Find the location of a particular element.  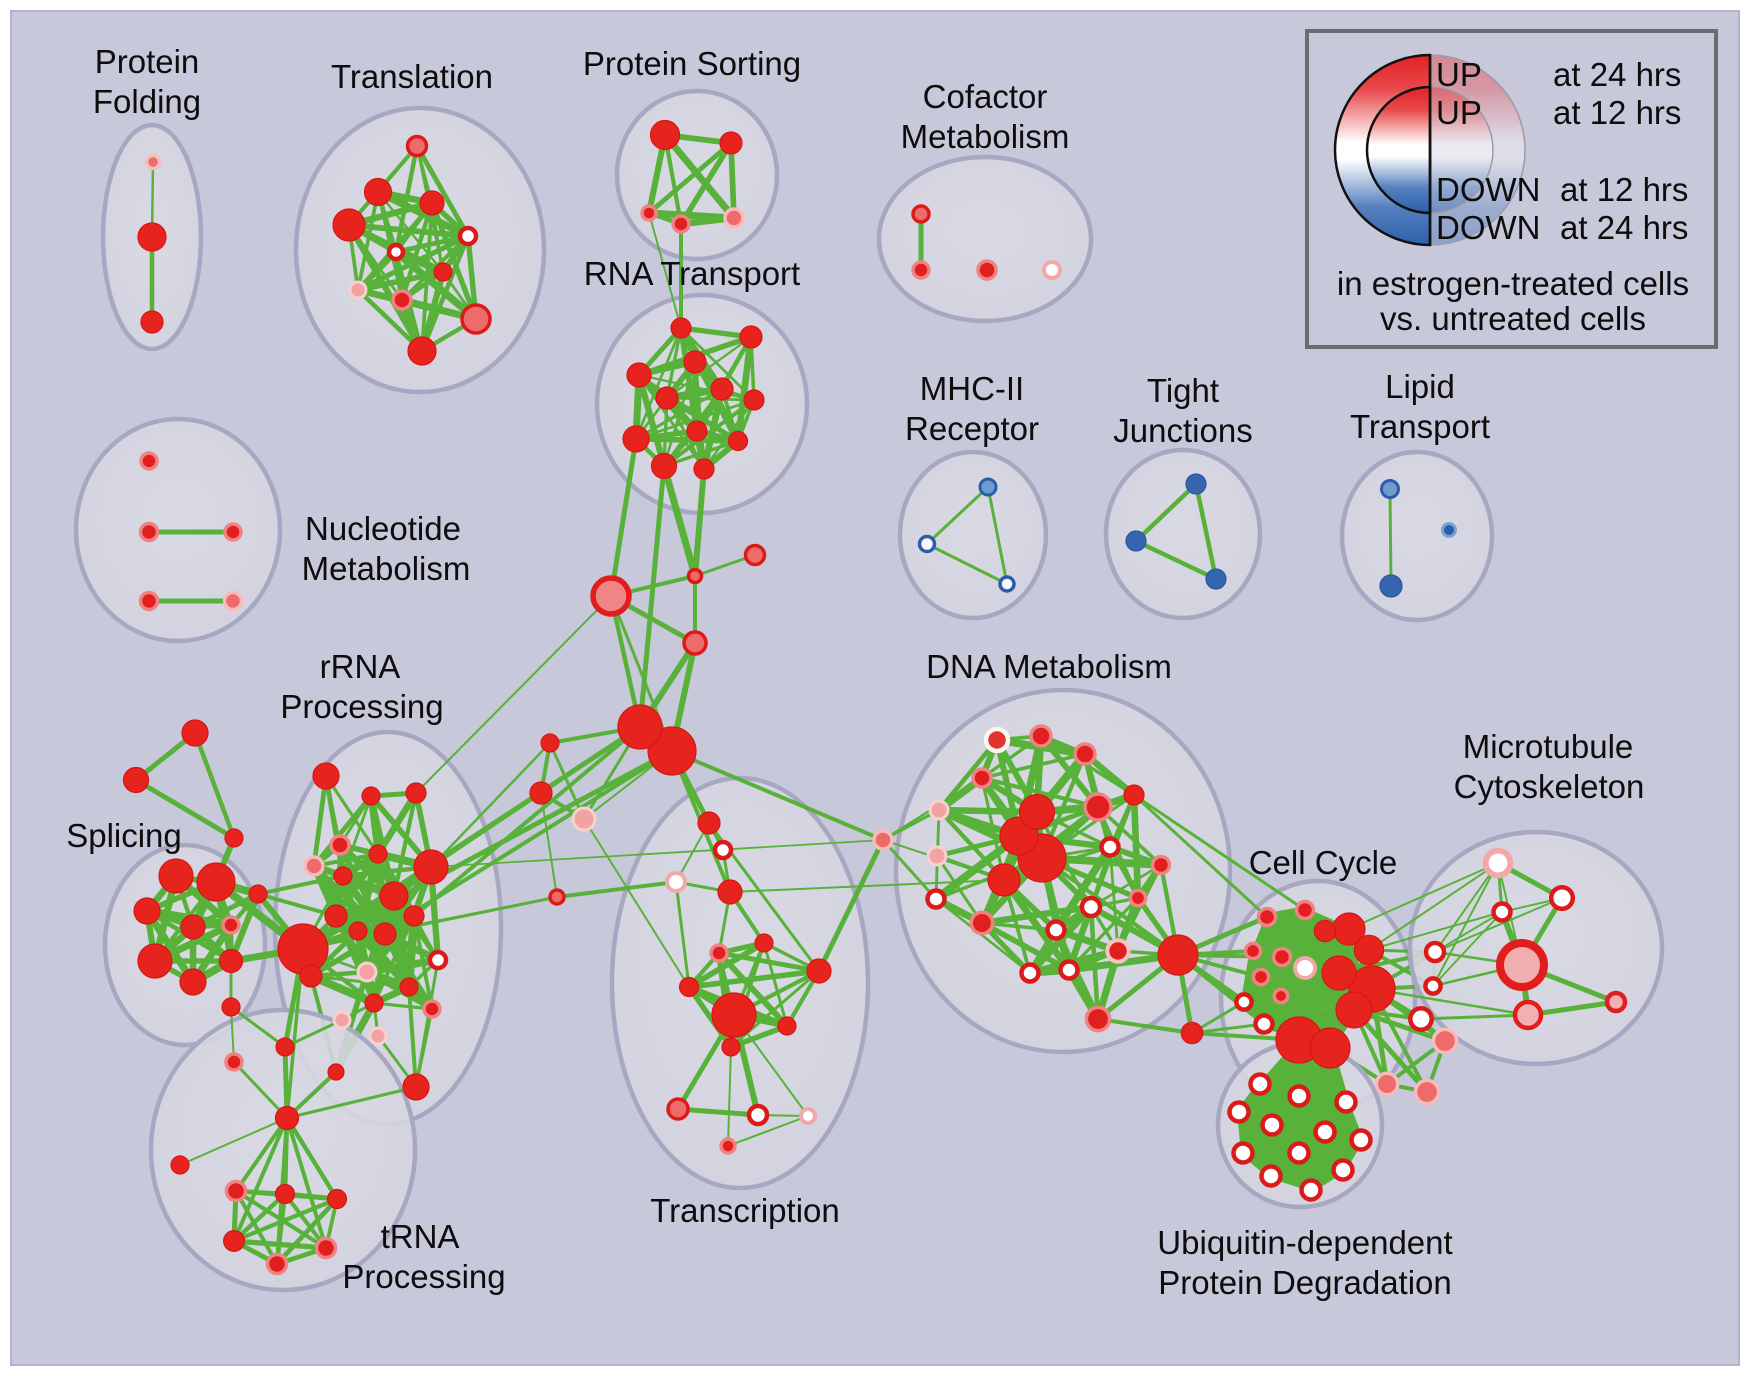

svg-text: Tight is located at coordinates (1183, 390).